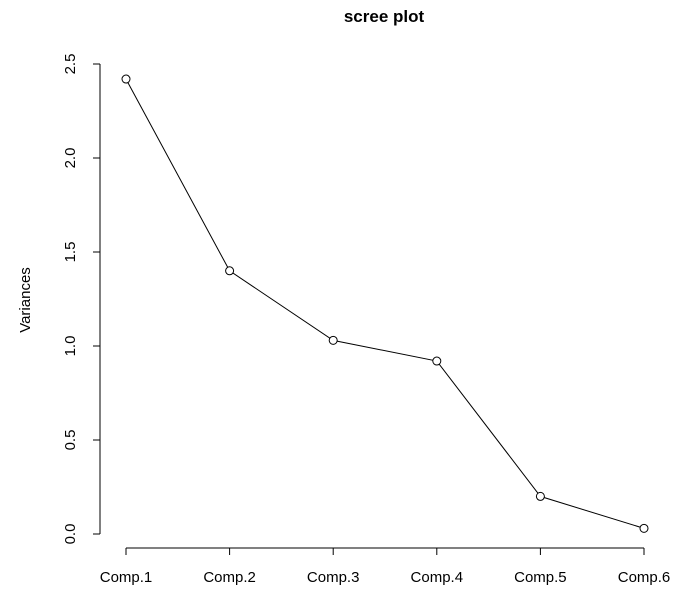 This screenshot has height=616, width=693. What do you see at coordinates (333, 577) in the screenshot?
I see `x-tick-label: Comp.3` at bounding box center [333, 577].